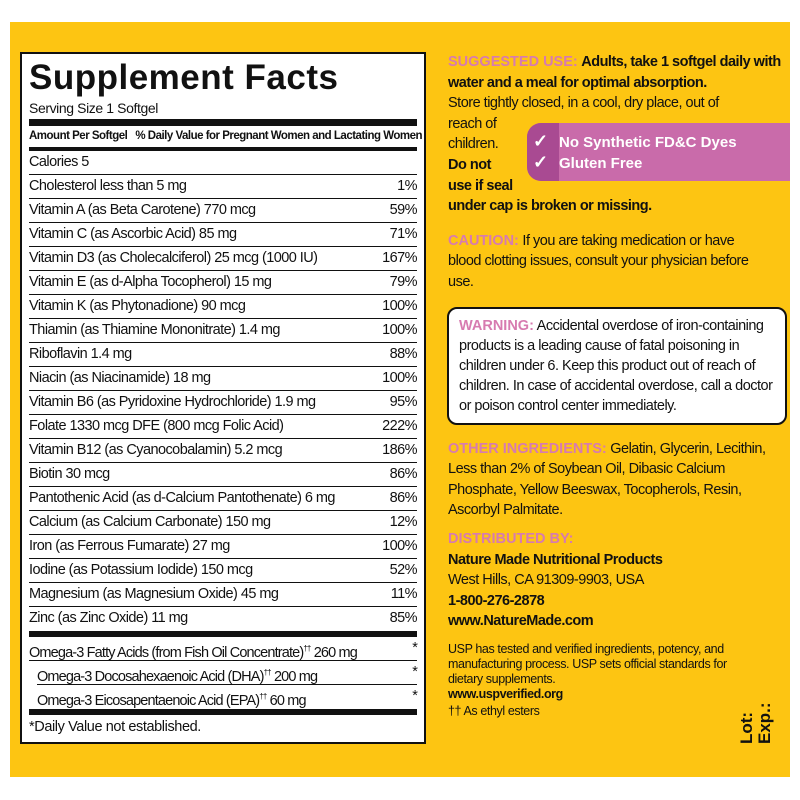 The height and width of the screenshot is (800, 800). Describe the element at coordinates (154, 594) in the screenshot. I see `nutrient-name: Magnesium (as Magnesium Oxide) 45 mg` at that location.